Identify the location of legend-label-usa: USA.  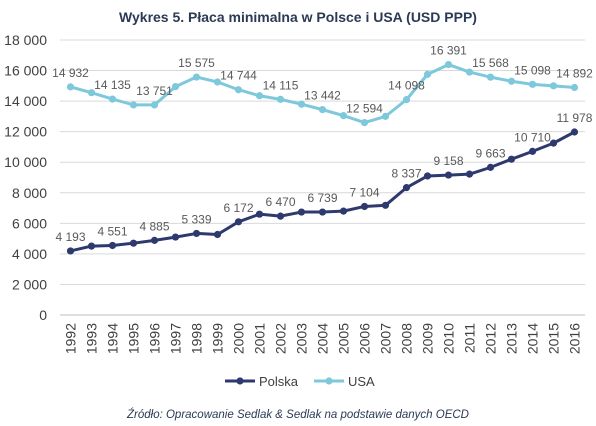
(361, 381).